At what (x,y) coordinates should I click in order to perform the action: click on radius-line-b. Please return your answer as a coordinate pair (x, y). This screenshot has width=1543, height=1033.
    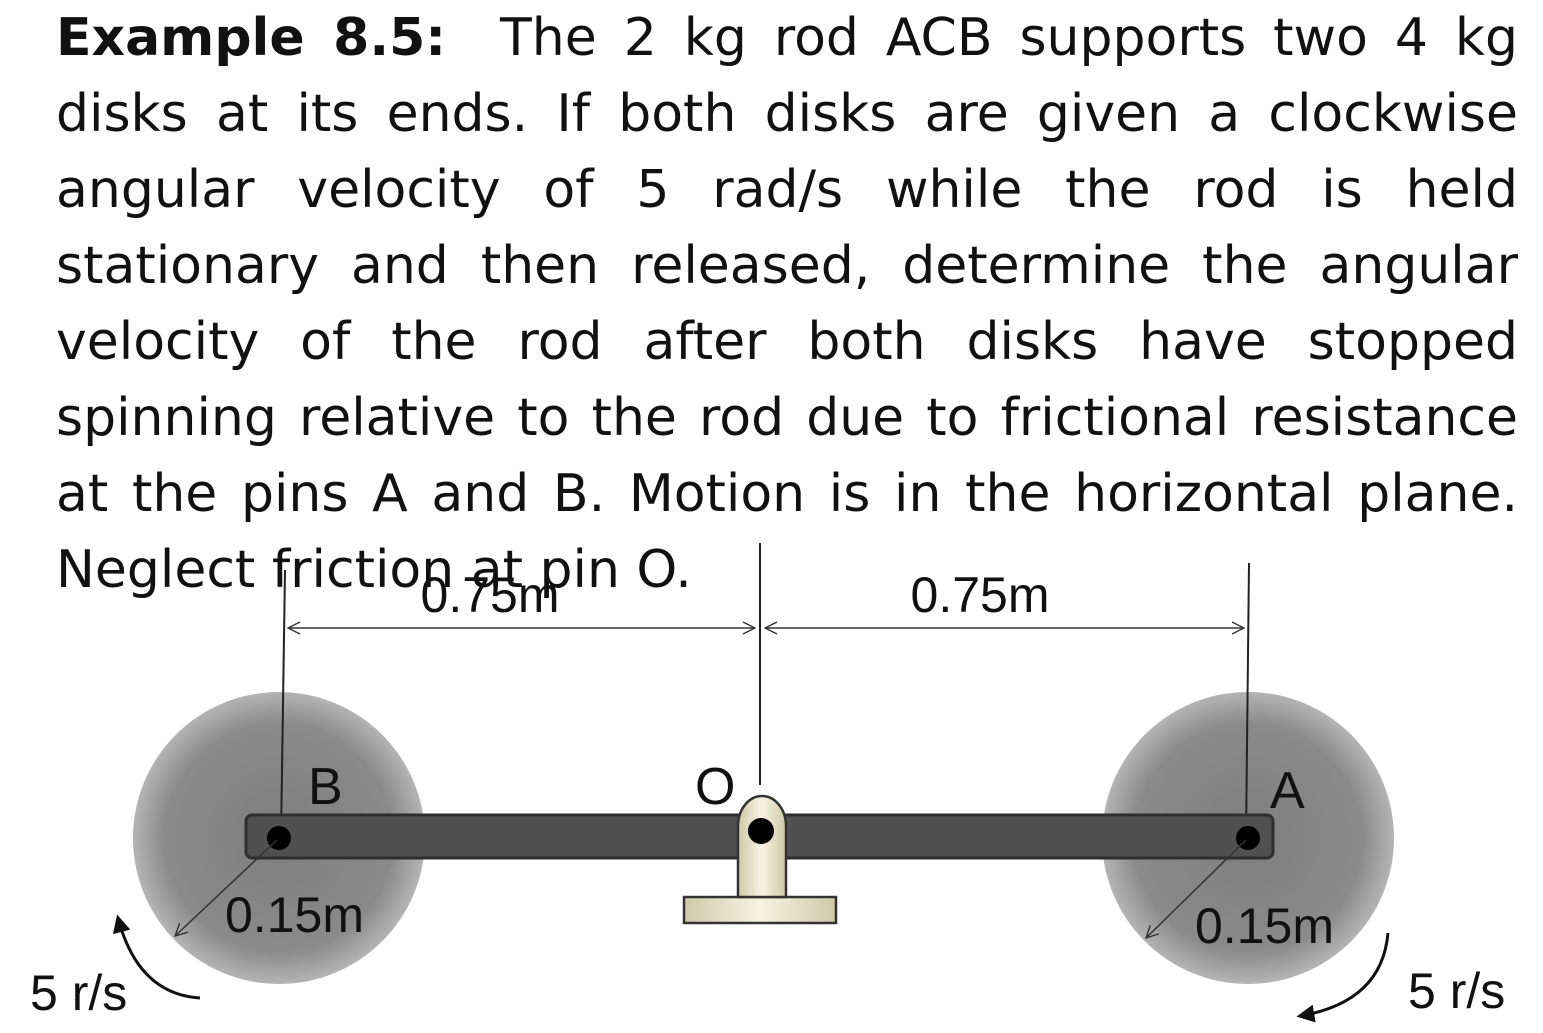
    Looking at the image, I should click on (226, 887).